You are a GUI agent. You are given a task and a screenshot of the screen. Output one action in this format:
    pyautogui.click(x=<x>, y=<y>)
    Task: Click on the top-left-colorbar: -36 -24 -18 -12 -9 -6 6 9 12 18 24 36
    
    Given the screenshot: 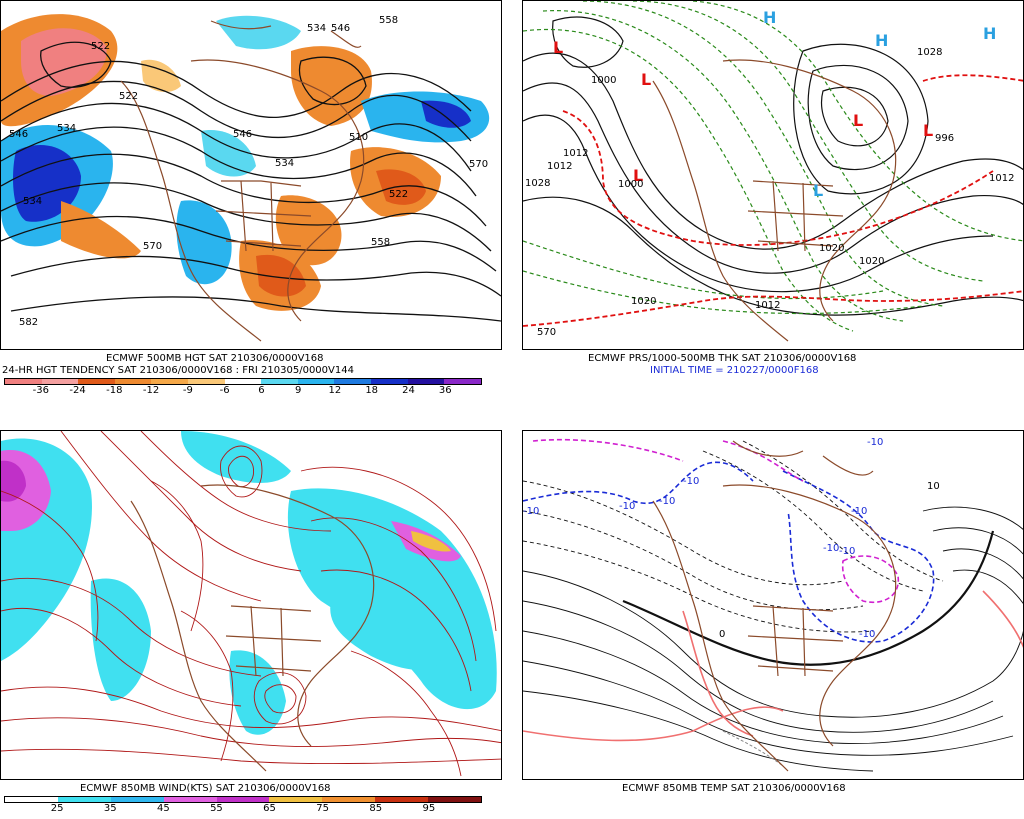 What is the action you would take?
    pyautogui.click(x=243, y=387)
    